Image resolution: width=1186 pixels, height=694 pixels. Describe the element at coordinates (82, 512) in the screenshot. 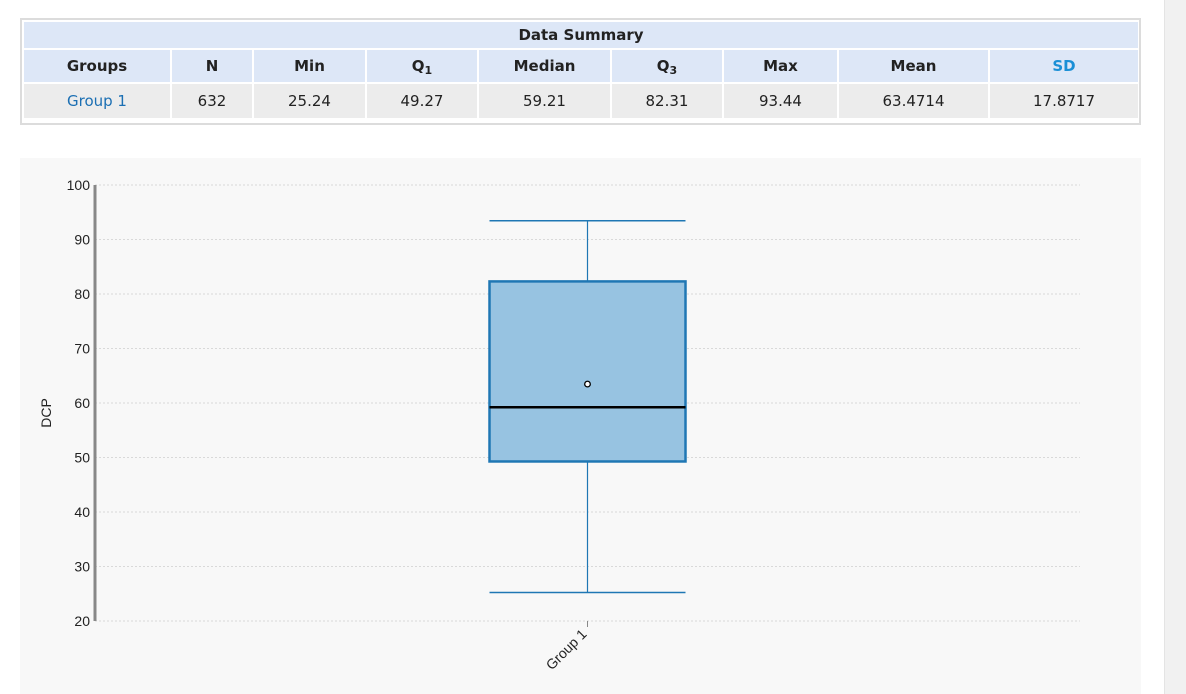

I see `y-tick-label: 40` at that location.